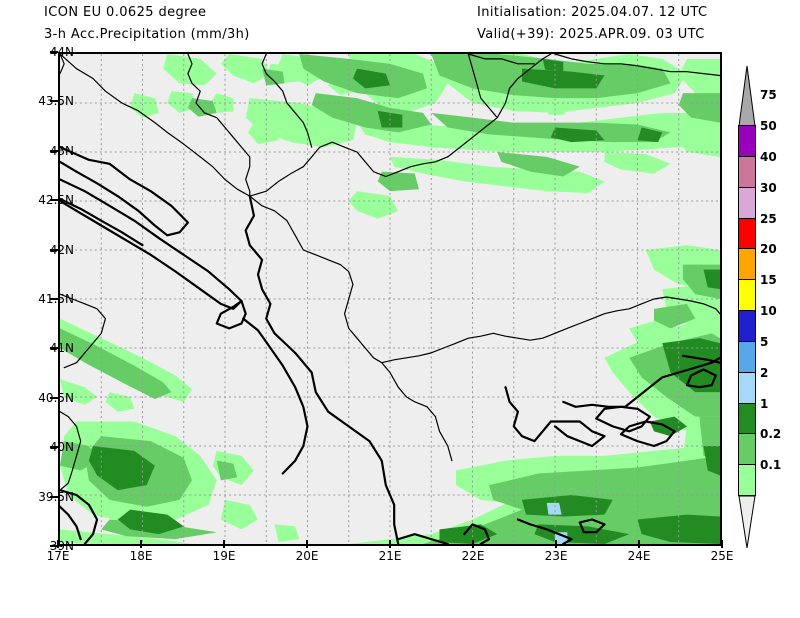  What do you see at coordinates (61, 249) in the screenshot?
I see `y-axis-tick-label: 42N` at bounding box center [61, 249].